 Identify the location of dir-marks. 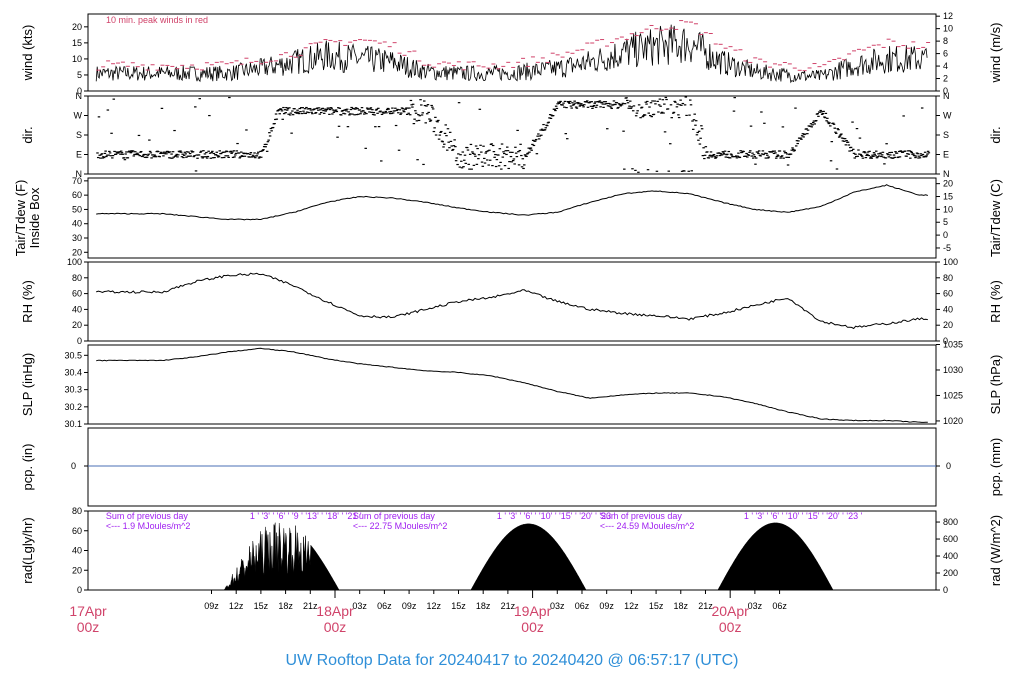
(513, 134).